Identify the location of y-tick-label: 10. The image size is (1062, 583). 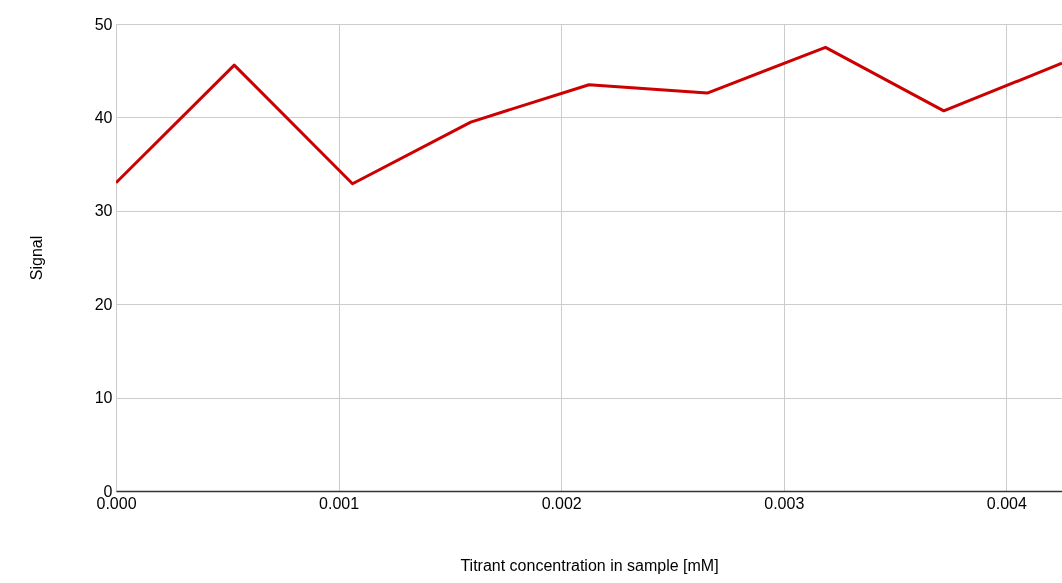
(103, 398).